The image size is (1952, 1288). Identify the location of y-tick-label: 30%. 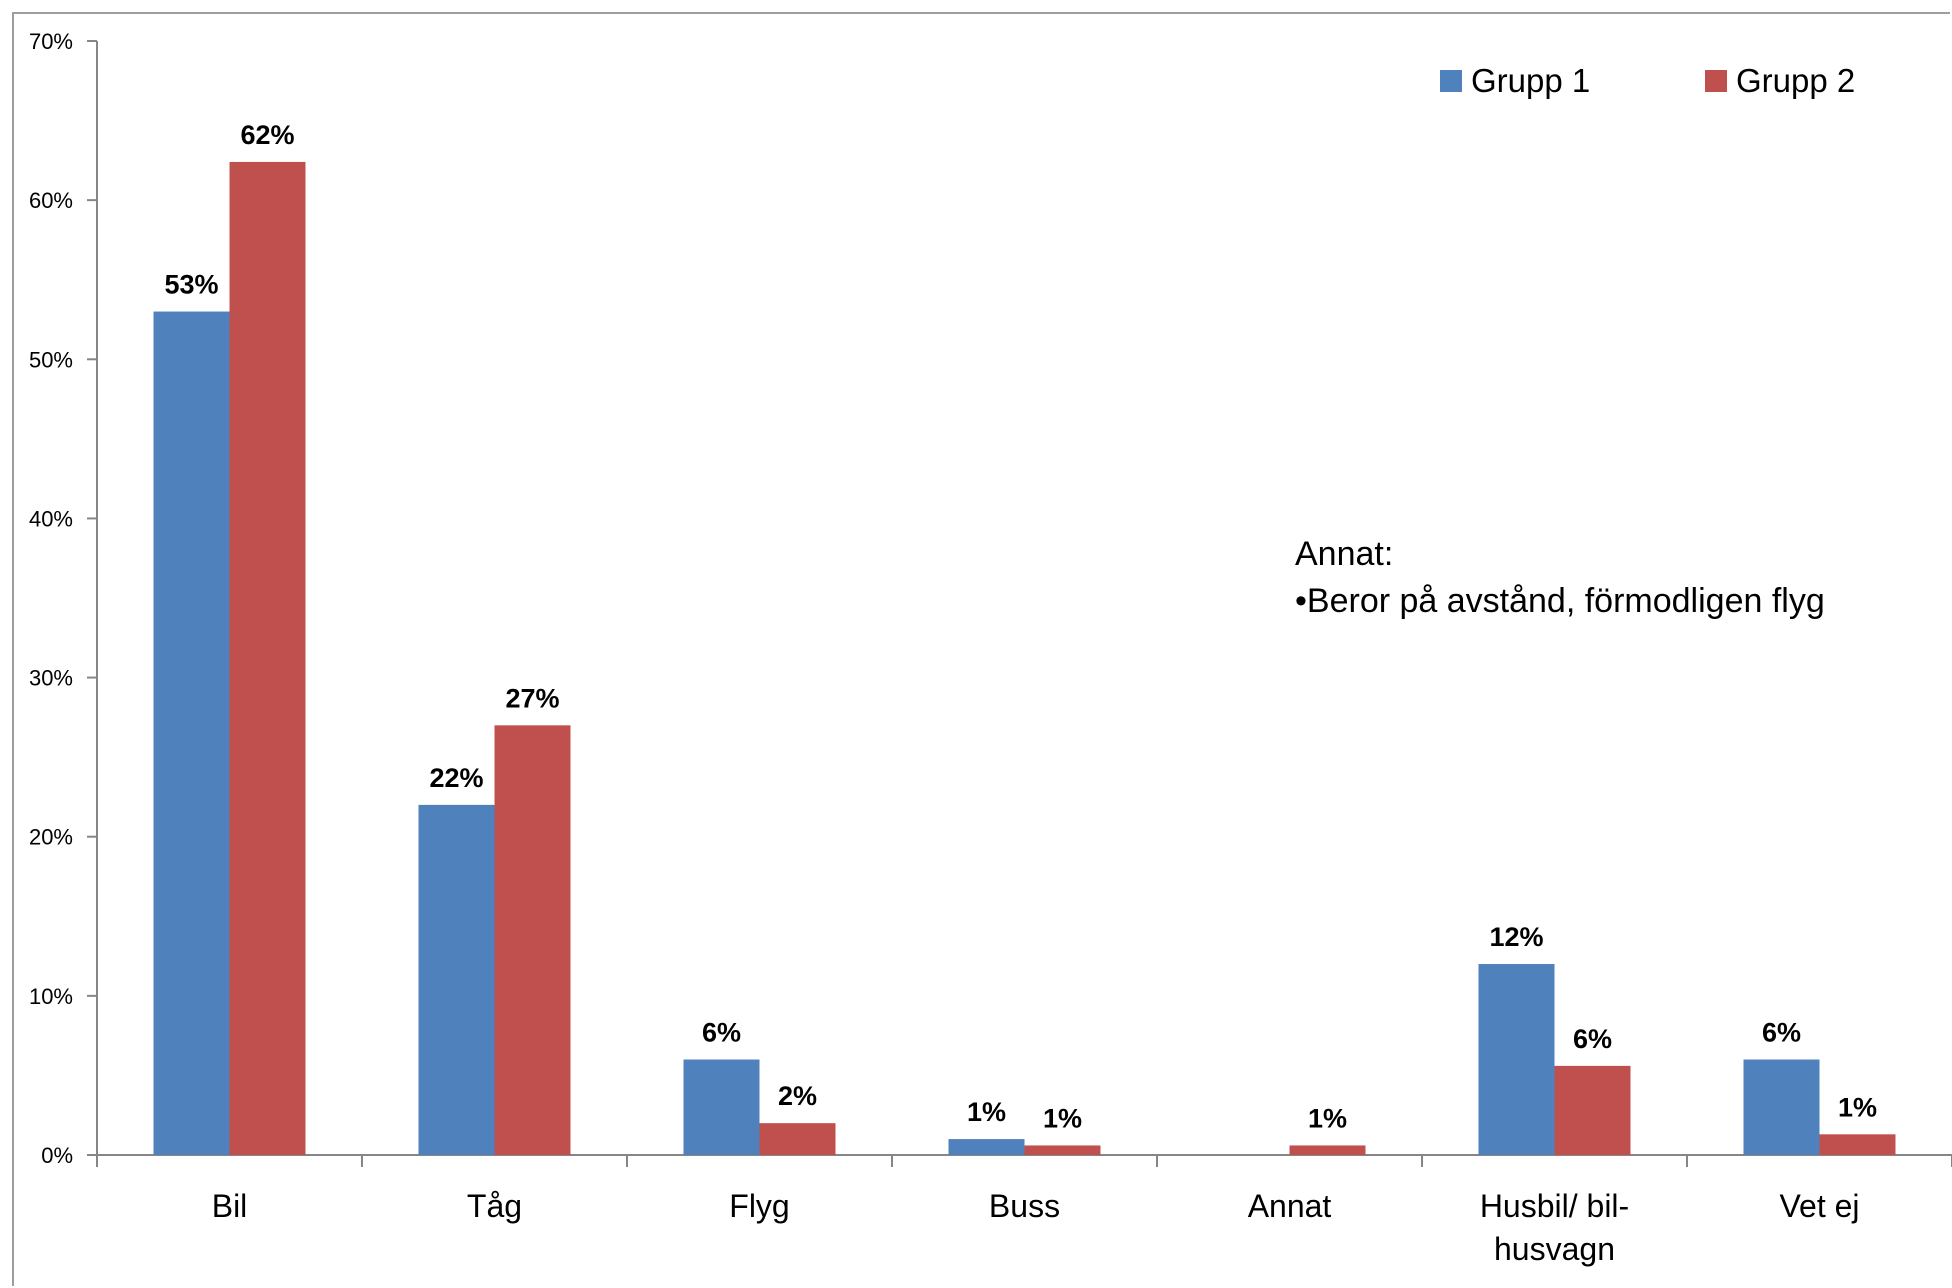
(51, 678).